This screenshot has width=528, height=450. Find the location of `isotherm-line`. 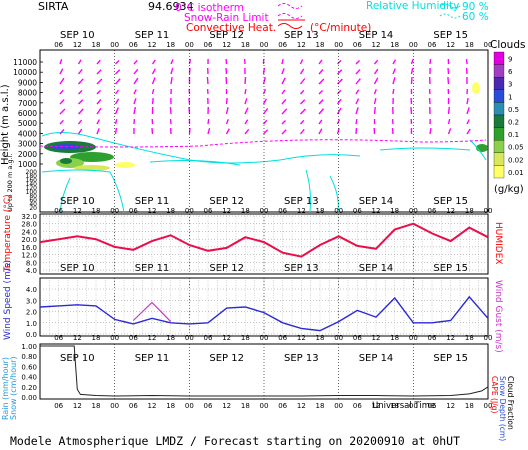

isotherm-line is located at coordinates (263, 143).